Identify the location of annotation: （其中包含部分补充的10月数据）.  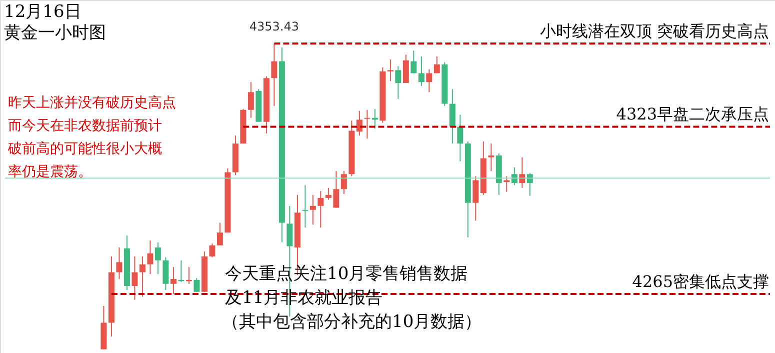
(352, 322).